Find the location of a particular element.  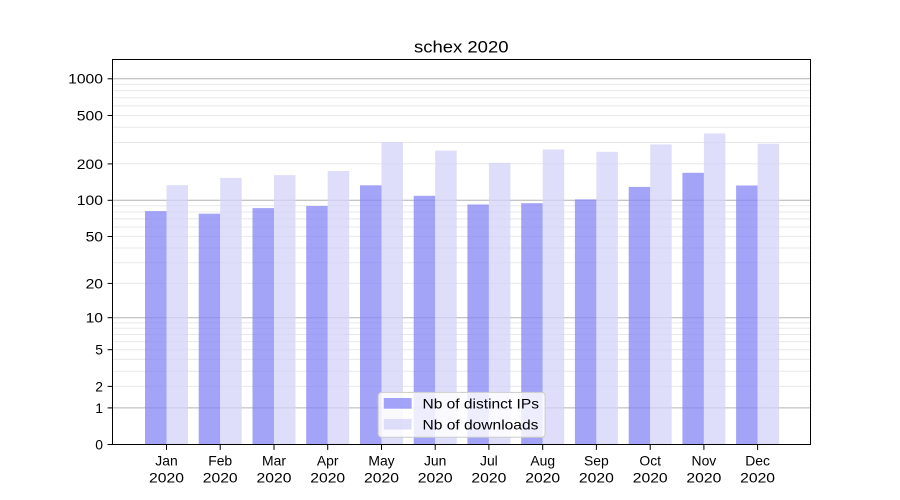

svg-text: Oct is located at coordinates (650, 461).